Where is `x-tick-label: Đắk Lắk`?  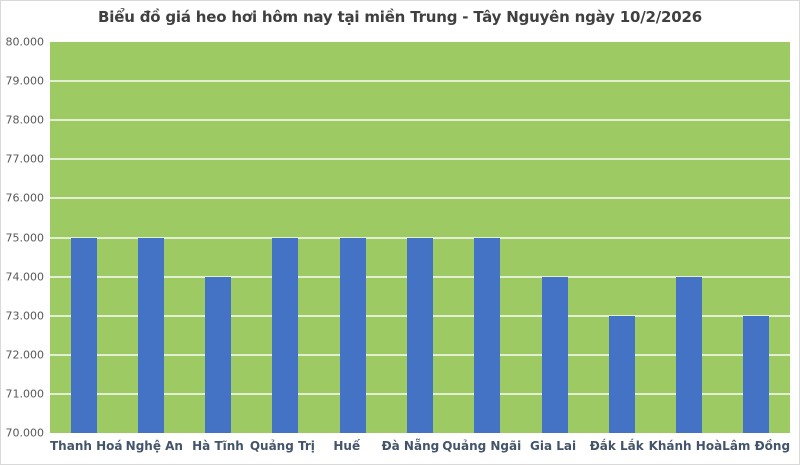 x-tick-label: Đắk Lắk is located at coordinates (616, 446).